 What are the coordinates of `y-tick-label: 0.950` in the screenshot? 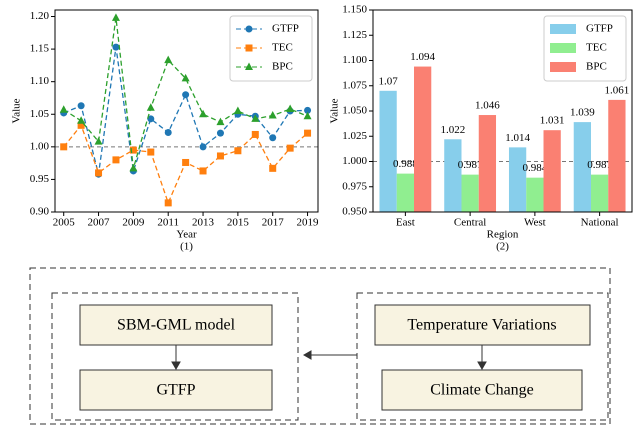 It's located at (354, 212).